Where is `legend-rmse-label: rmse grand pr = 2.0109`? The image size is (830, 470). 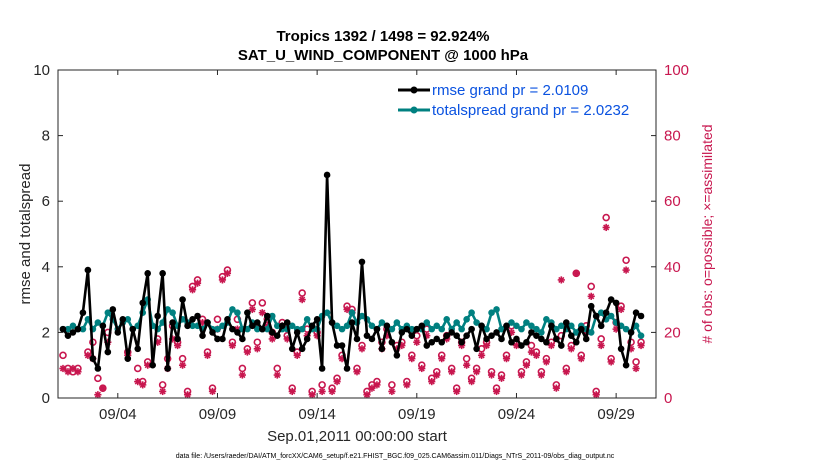 legend-rmse-label: rmse grand pr = 2.0109 is located at coordinates (510, 90).